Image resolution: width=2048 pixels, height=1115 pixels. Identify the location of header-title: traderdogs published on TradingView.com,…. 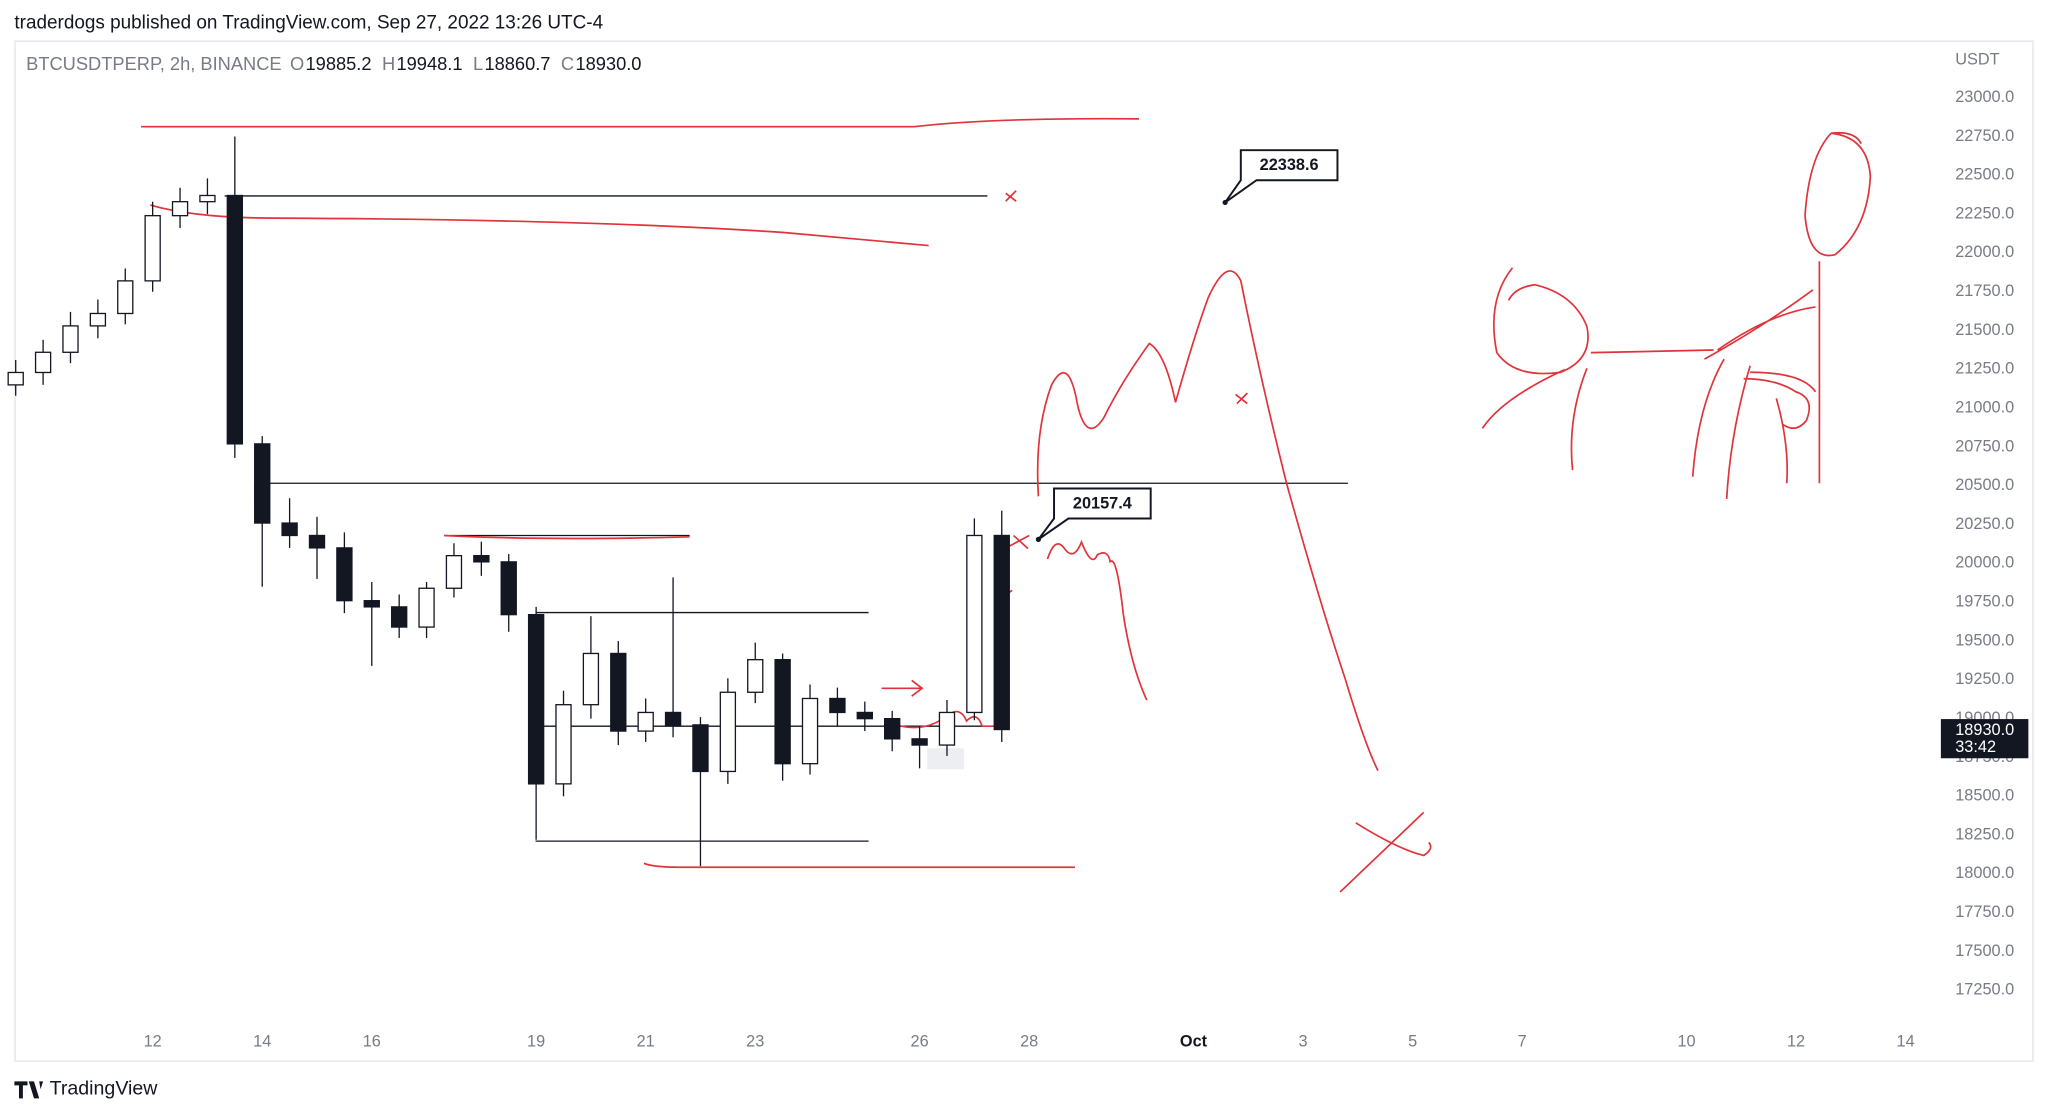
(308, 23).